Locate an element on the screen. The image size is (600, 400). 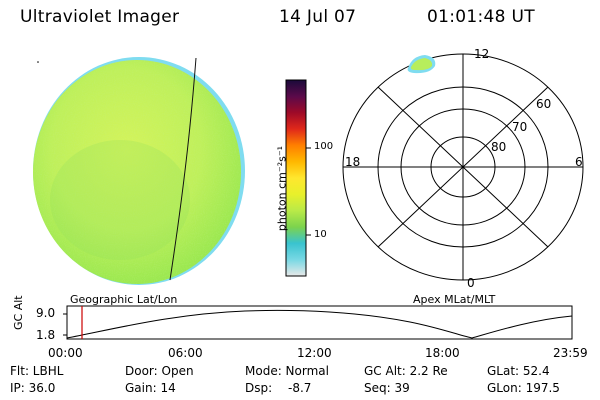
lat-label-60: 60 is located at coordinates (544, 104).